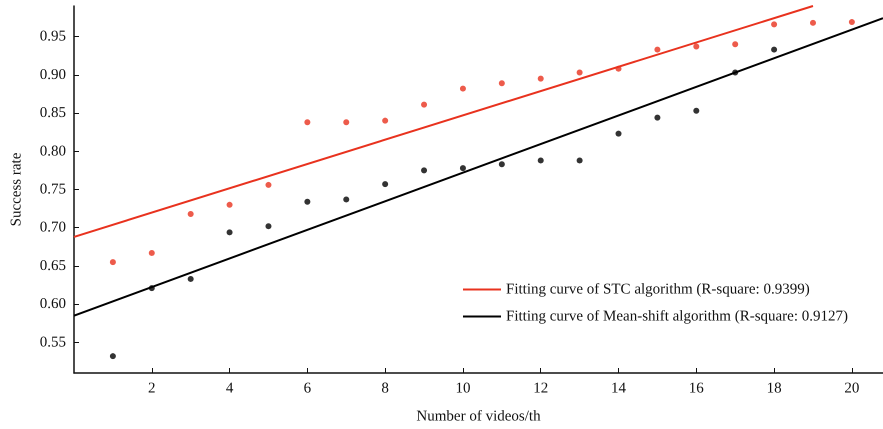  I want to click on y-tick-label: 0.65, so click(53, 266).